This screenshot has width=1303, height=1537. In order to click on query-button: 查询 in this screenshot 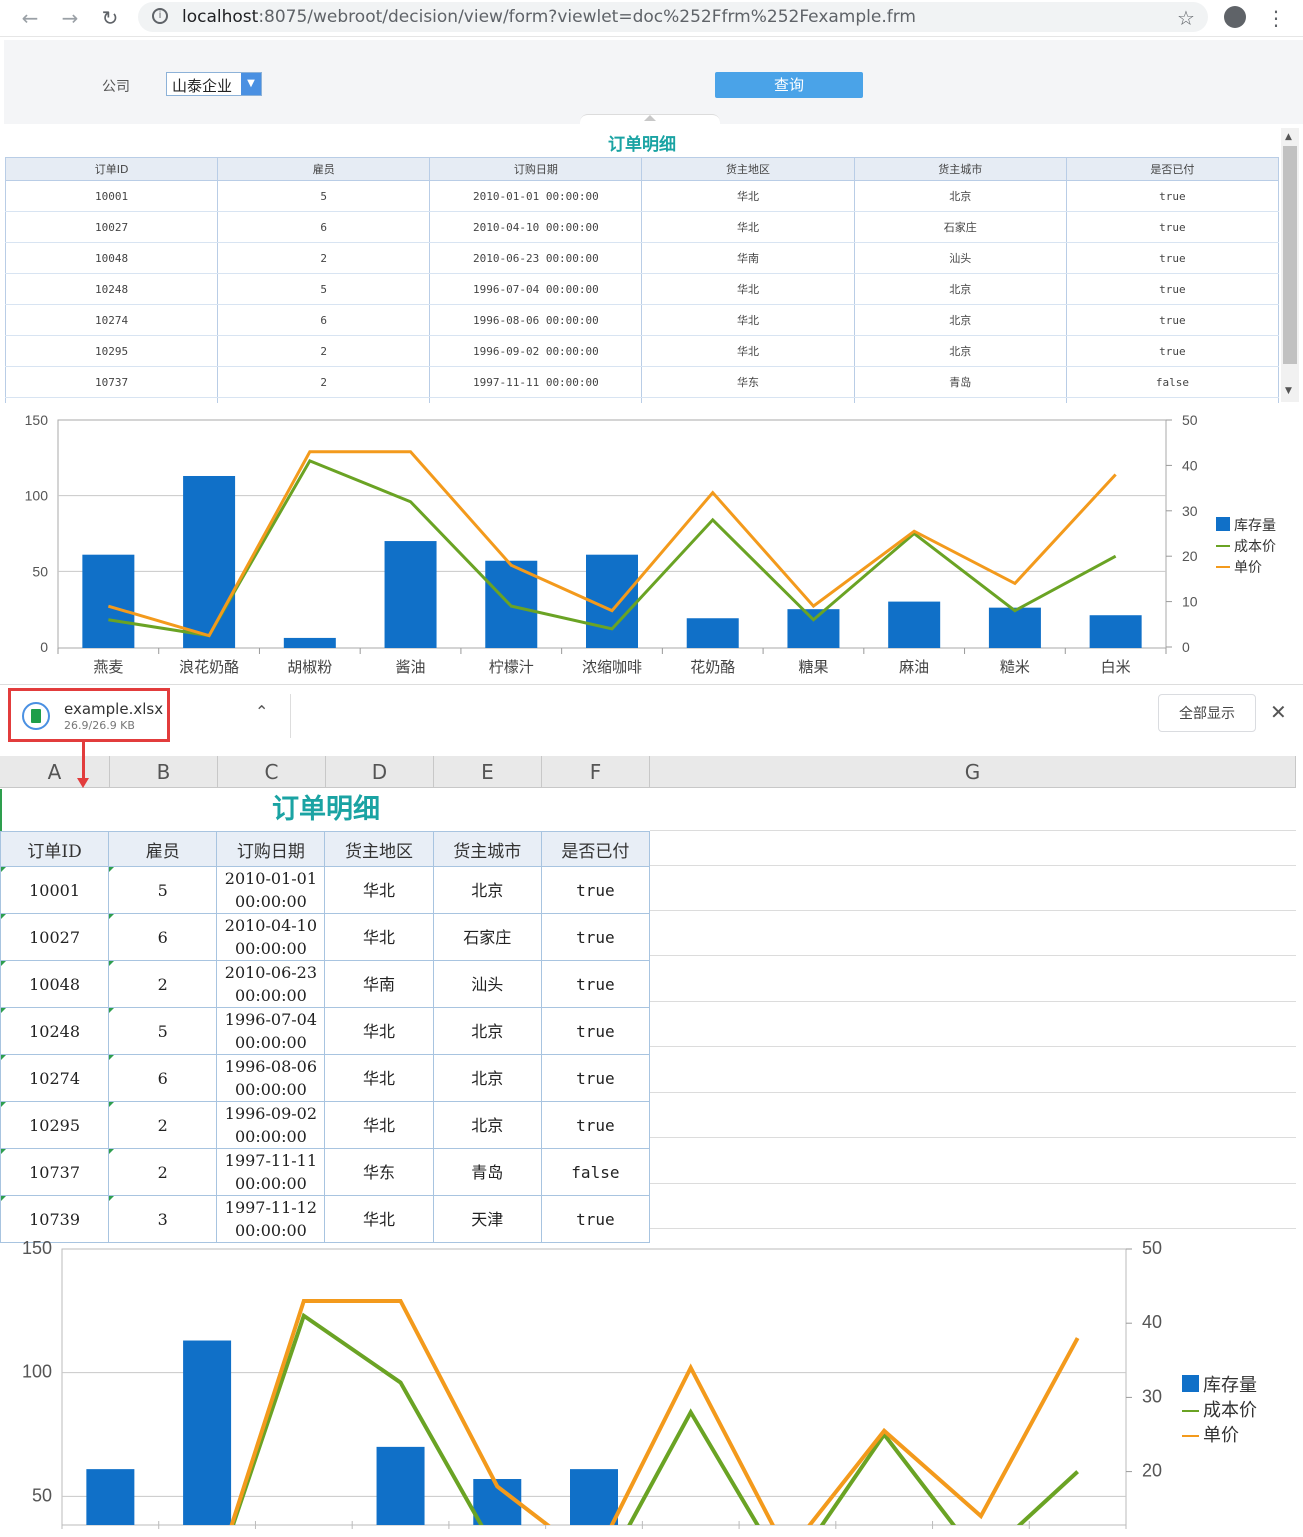, I will do `click(789, 85)`.